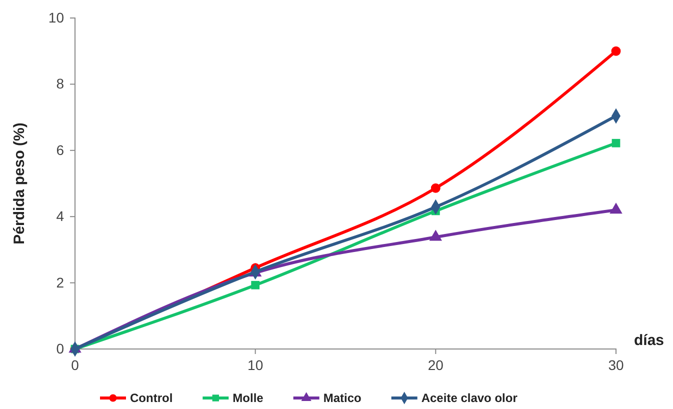  Describe the element at coordinates (56, 17) in the screenshot. I see `y-tick-label: 10` at that location.